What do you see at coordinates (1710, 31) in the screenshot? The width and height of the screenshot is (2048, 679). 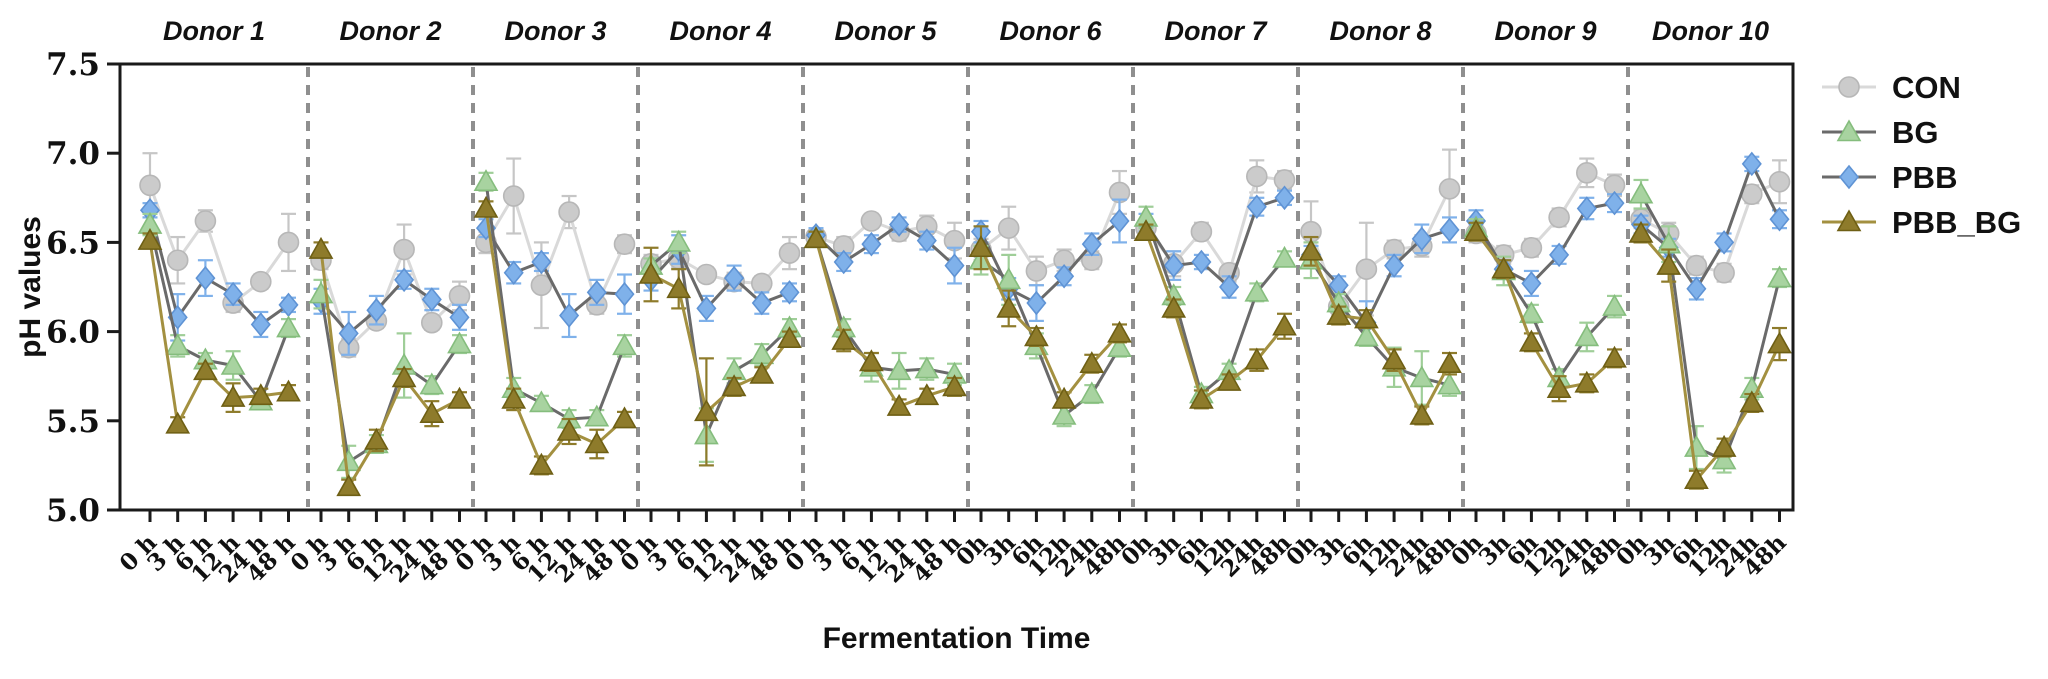 I see `donor-title: Donor 10` at bounding box center [1710, 31].